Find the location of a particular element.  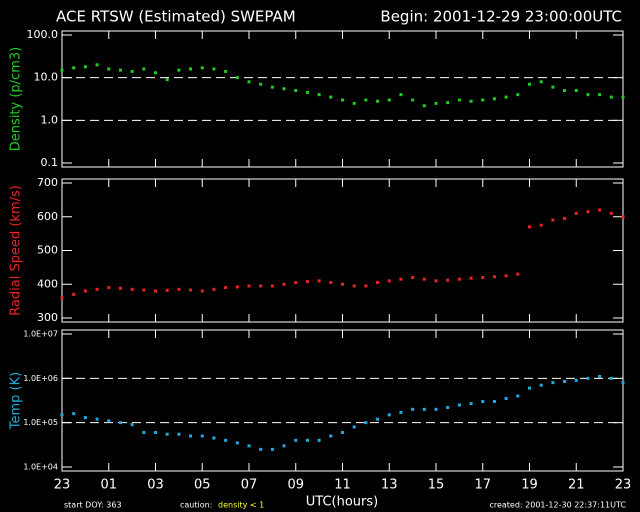

y-axis-label: Temp (K) is located at coordinates (16, 401).